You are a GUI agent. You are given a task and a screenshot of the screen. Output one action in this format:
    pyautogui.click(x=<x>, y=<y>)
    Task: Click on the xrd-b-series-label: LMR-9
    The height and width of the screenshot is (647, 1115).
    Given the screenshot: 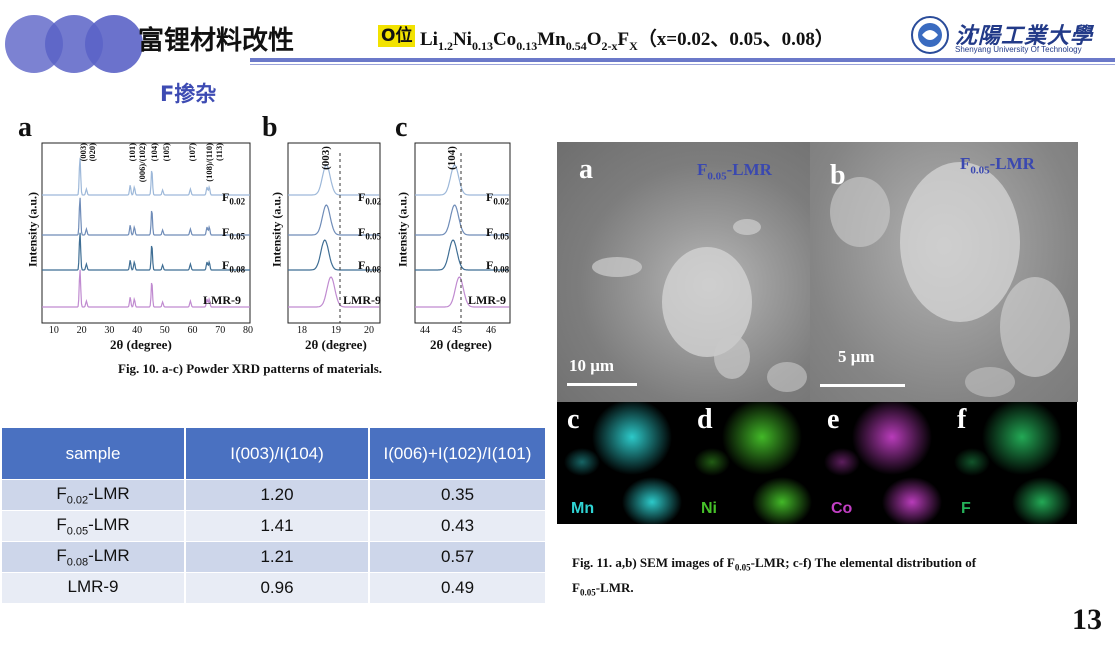 What is the action you would take?
    pyautogui.click(x=362, y=300)
    